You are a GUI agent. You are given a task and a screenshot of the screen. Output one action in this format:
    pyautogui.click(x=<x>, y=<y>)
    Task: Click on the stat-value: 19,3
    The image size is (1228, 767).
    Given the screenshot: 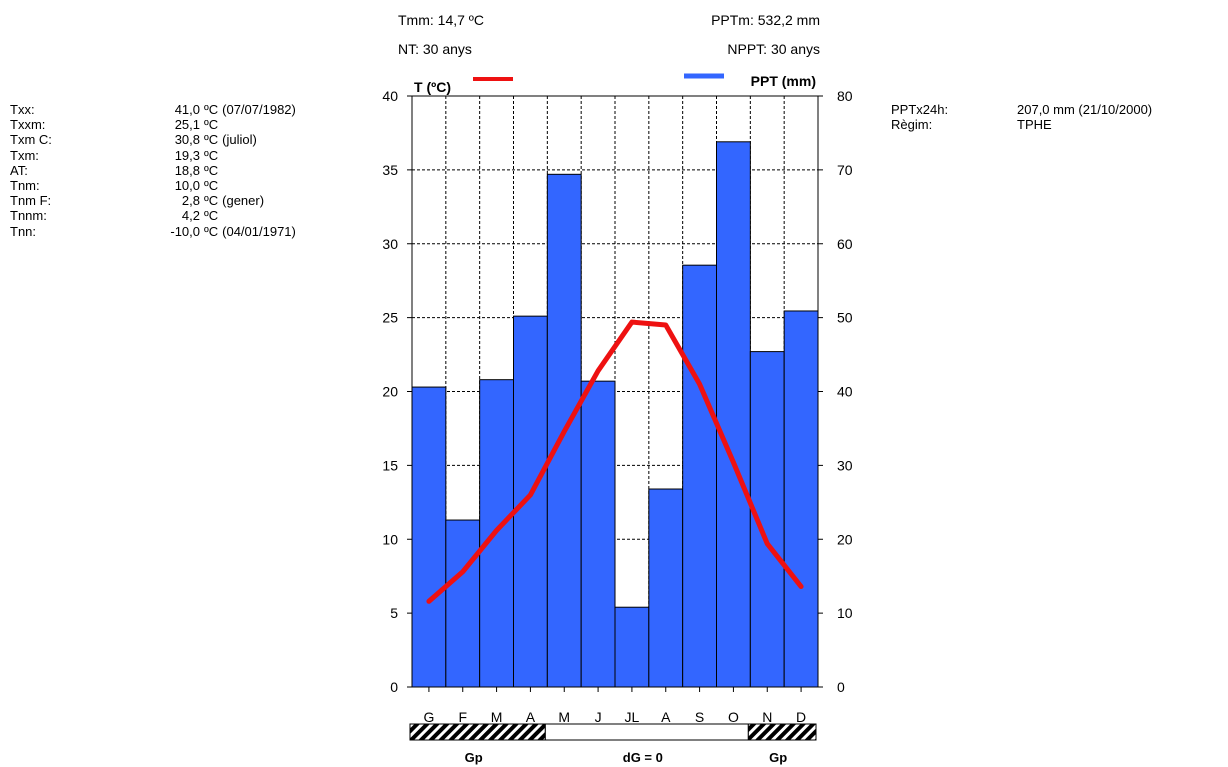 What is the action you would take?
    pyautogui.click(x=187, y=155)
    